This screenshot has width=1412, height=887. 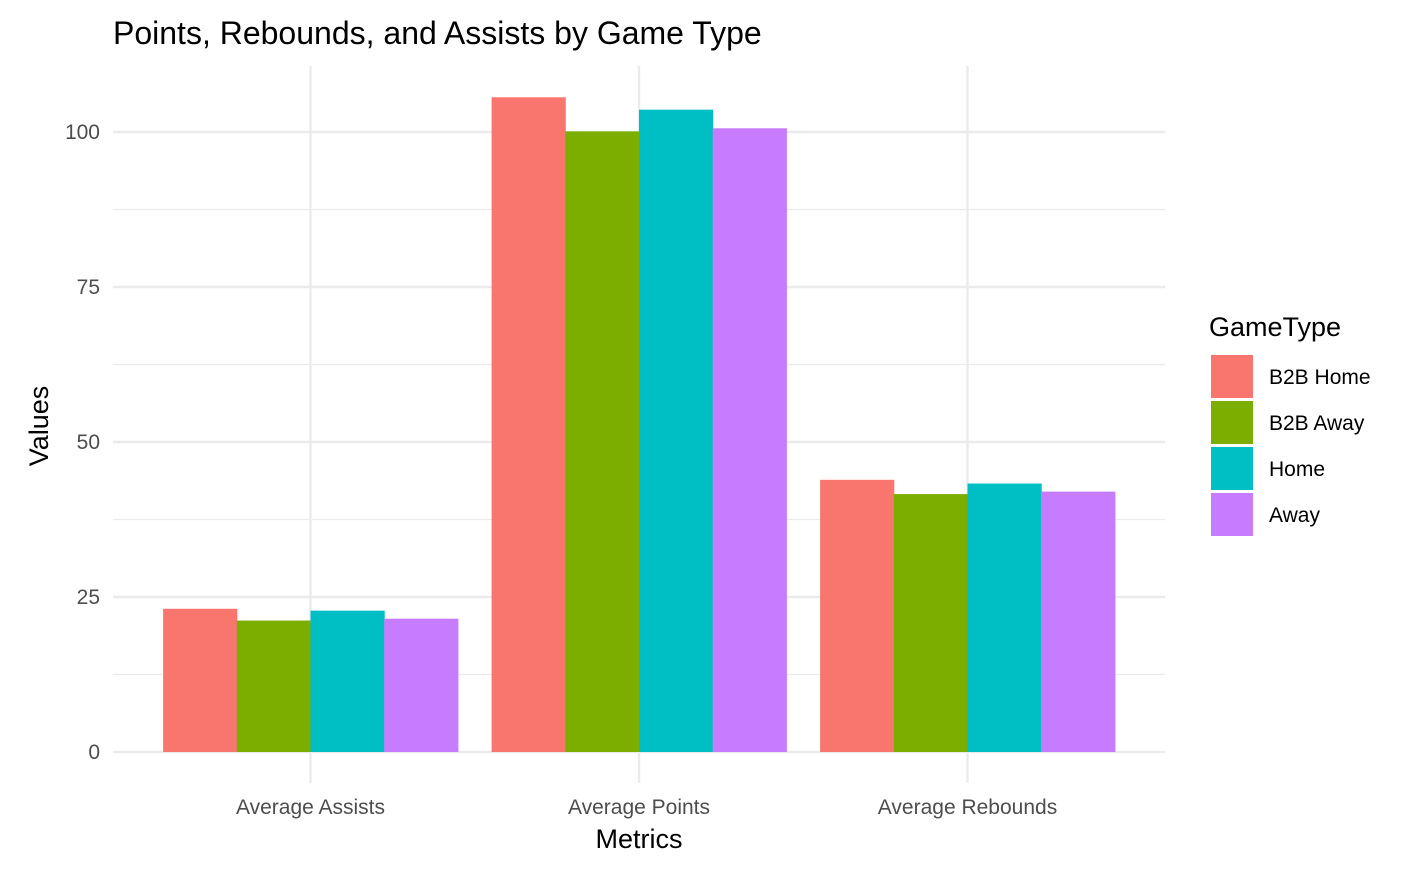 What do you see at coordinates (310, 807) in the screenshot?
I see `x-tick-label: Average Assists` at bounding box center [310, 807].